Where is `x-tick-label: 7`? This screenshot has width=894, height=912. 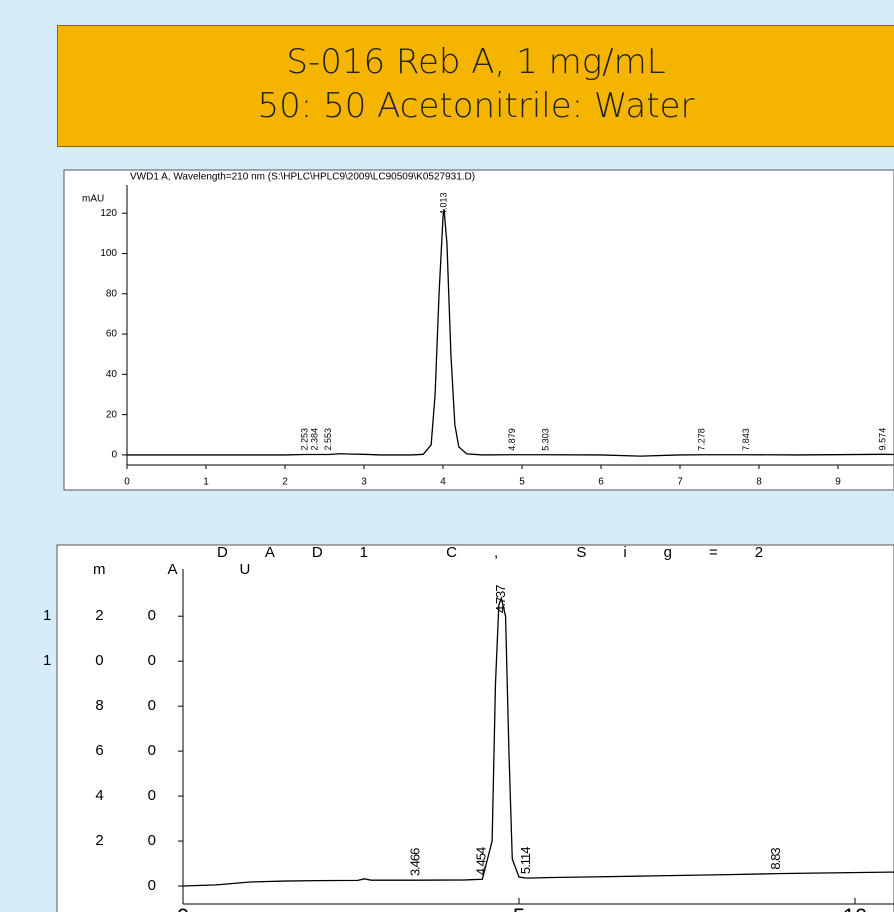
x-tick-label: 7 is located at coordinates (680, 482).